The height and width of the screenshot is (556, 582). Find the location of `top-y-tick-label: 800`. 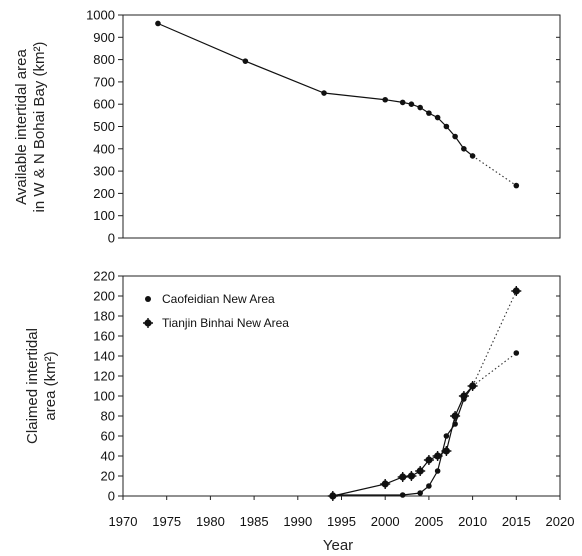

top-y-tick-label: 800 is located at coordinates (104, 59).